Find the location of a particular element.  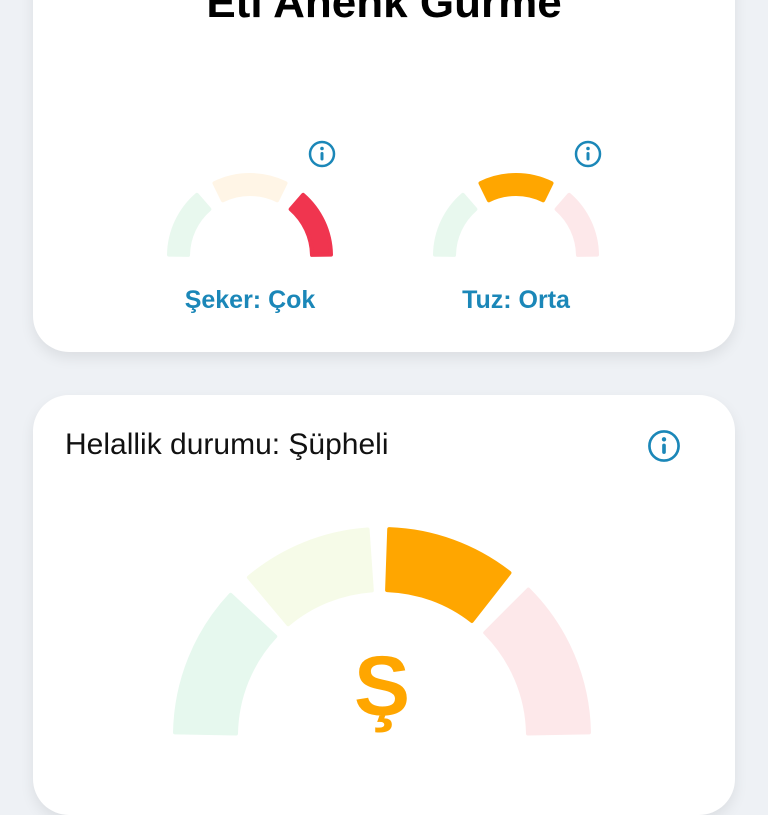

salt-info-icon is located at coordinates (588, 154).